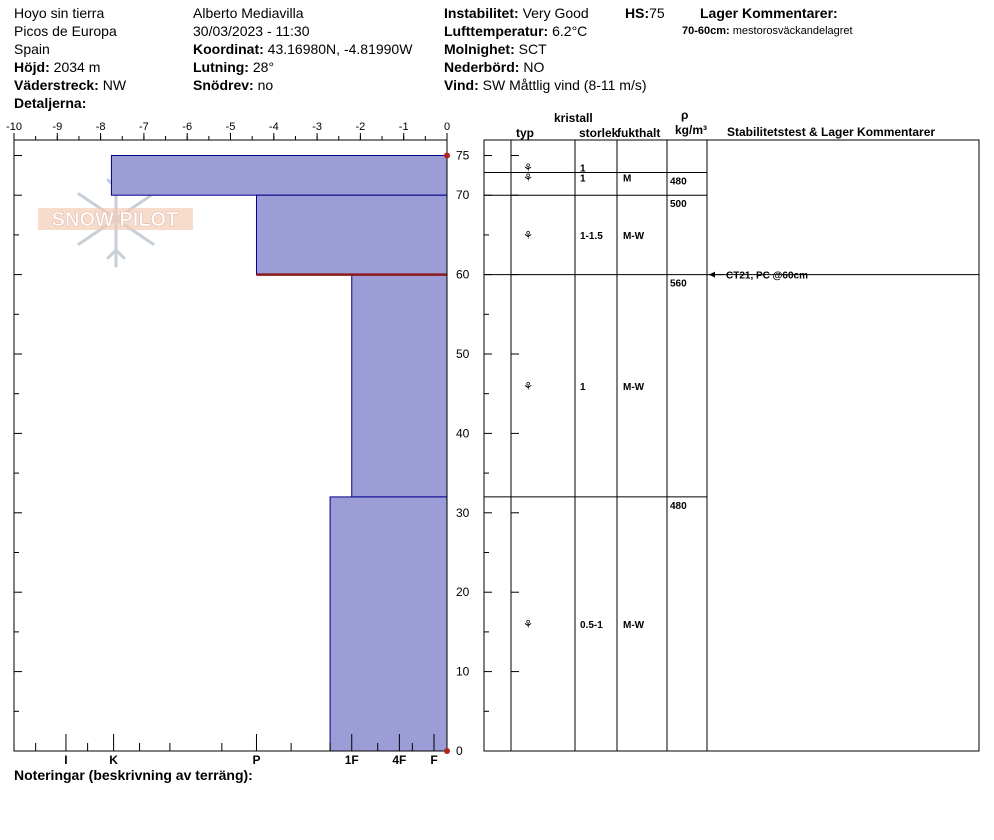 The image size is (994, 840). I want to click on top-axis-tick-label: -8, so click(101, 127).